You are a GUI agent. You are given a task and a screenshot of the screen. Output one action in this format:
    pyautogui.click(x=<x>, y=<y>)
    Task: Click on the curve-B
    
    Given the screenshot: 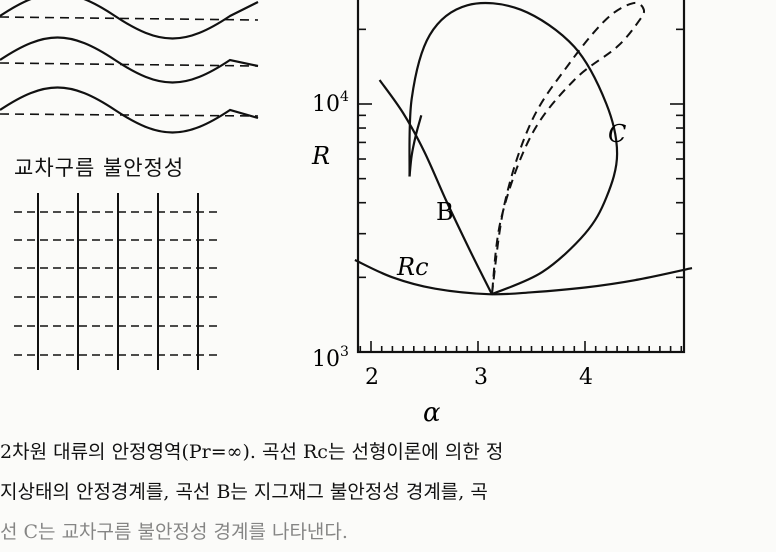 What is the action you would take?
    pyautogui.click(x=435, y=187)
    